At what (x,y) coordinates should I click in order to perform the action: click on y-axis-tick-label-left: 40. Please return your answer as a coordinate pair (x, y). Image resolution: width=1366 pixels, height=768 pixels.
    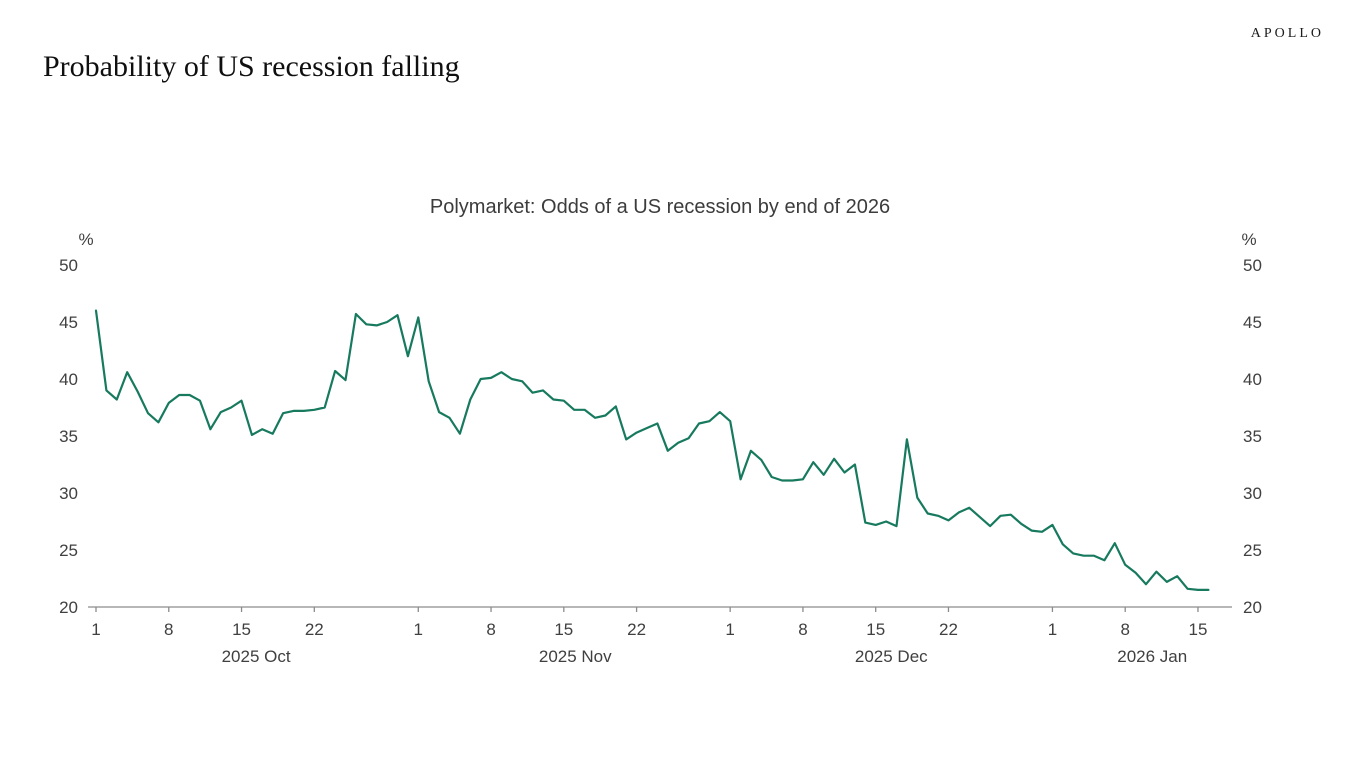
    Looking at the image, I should click on (68, 379).